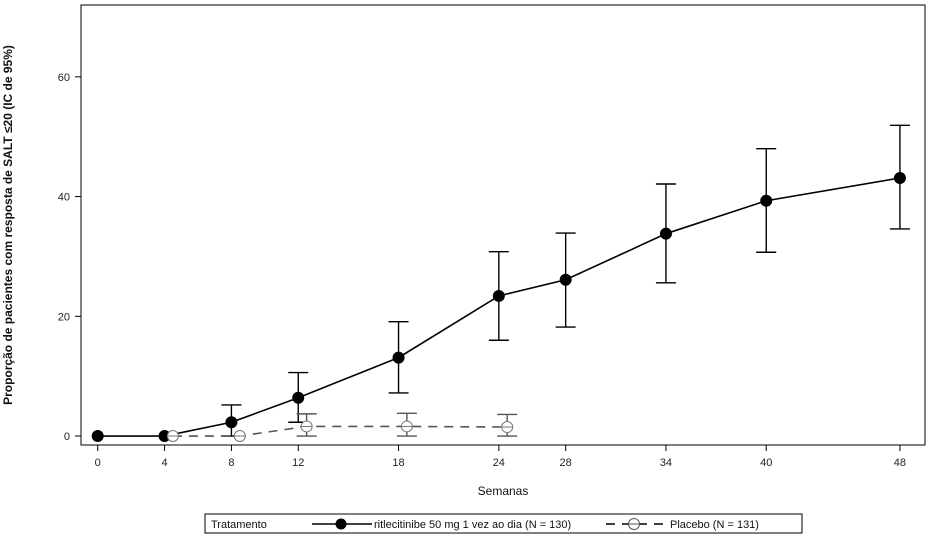 The image size is (930, 536). Describe the element at coordinates (766, 463) in the screenshot. I see `x-tick-label: 40` at that location.